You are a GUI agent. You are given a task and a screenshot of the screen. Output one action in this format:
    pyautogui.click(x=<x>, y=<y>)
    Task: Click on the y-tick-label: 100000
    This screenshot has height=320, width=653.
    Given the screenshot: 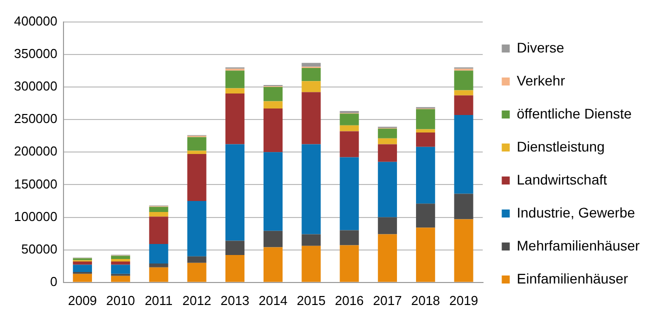 What is the action you would take?
    pyautogui.click(x=36, y=216)
    